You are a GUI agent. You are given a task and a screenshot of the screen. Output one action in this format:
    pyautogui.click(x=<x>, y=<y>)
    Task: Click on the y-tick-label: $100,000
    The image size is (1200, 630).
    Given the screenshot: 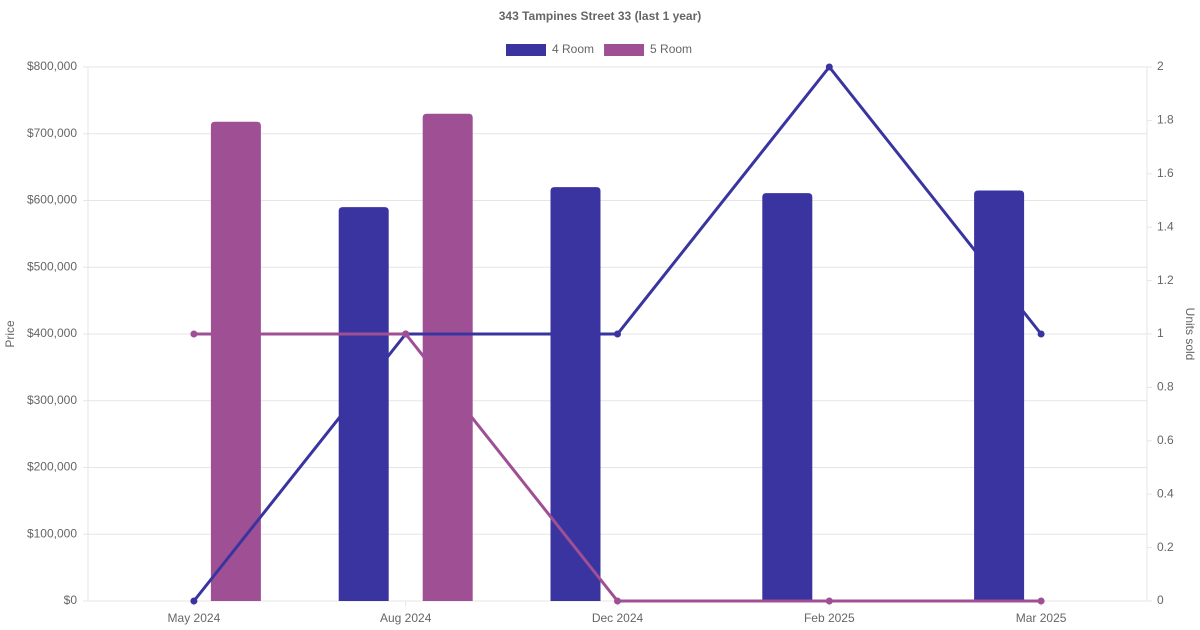 What is the action you would take?
    pyautogui.click(x=52, y=533)
    